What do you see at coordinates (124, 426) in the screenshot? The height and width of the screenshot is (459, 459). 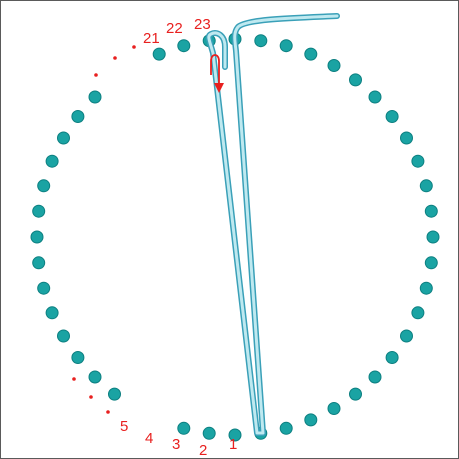 I see `pin-label-5: 5` at bounding box center [124, 426].